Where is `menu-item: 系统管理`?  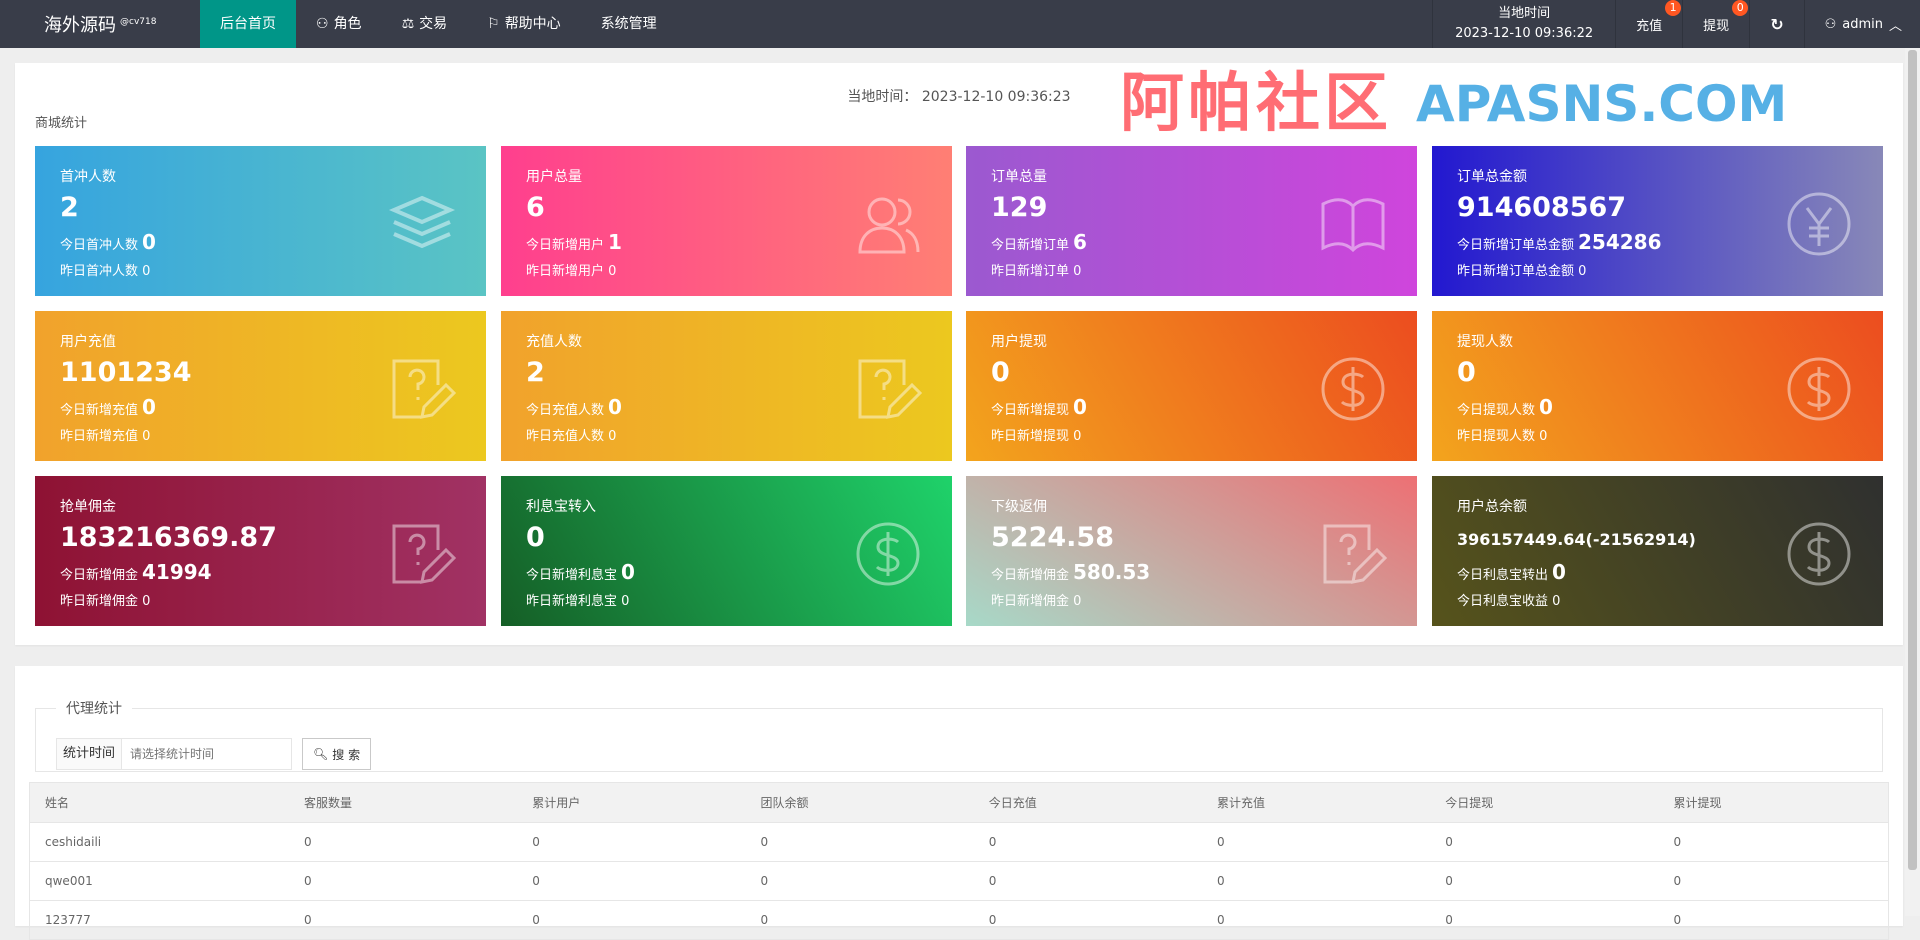
menu-item: 系统管理 is located at coordinates (628, 24).